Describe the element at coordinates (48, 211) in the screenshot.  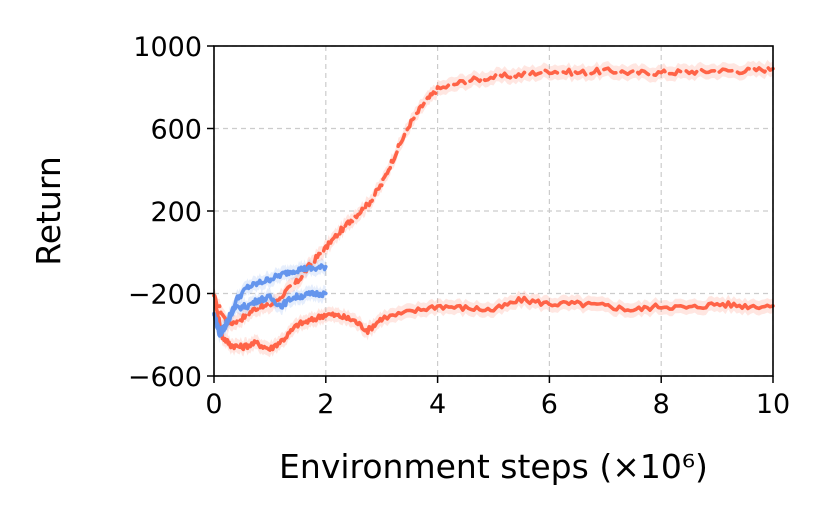
I see `y-axis-label: Return` at that location.